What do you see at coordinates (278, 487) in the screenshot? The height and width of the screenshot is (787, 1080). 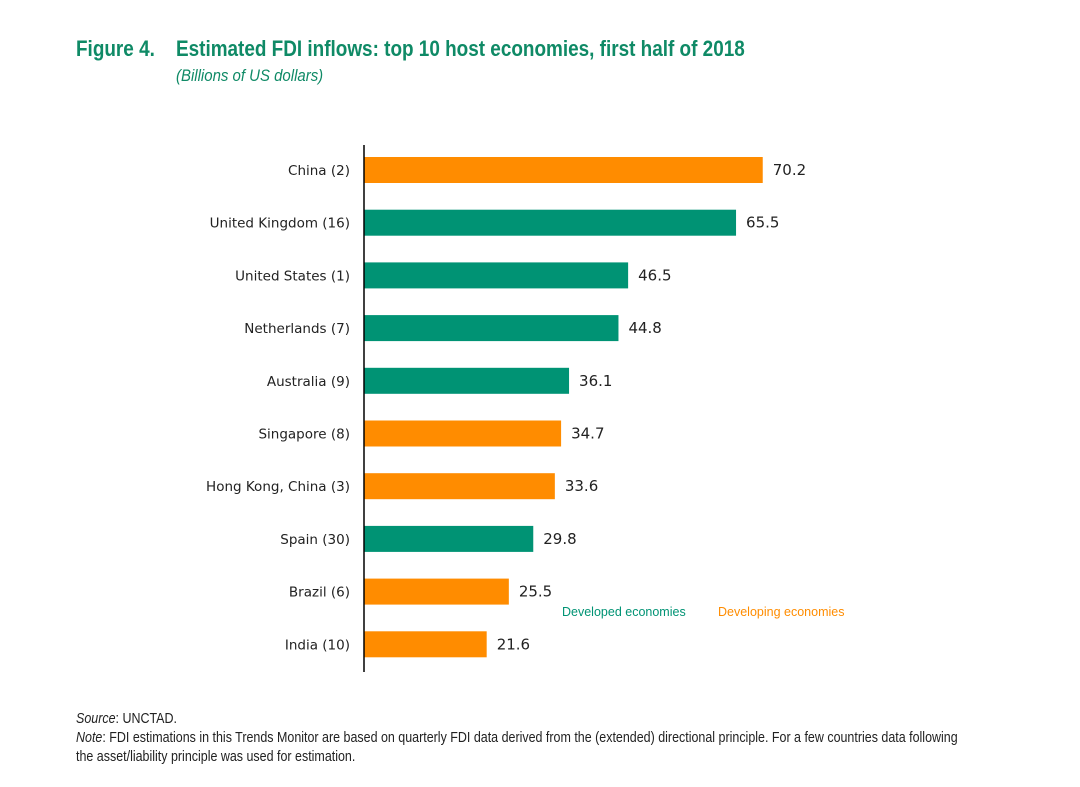 I see `category-label: Hong Kong, China (3)` at bounding box center [278, 487].